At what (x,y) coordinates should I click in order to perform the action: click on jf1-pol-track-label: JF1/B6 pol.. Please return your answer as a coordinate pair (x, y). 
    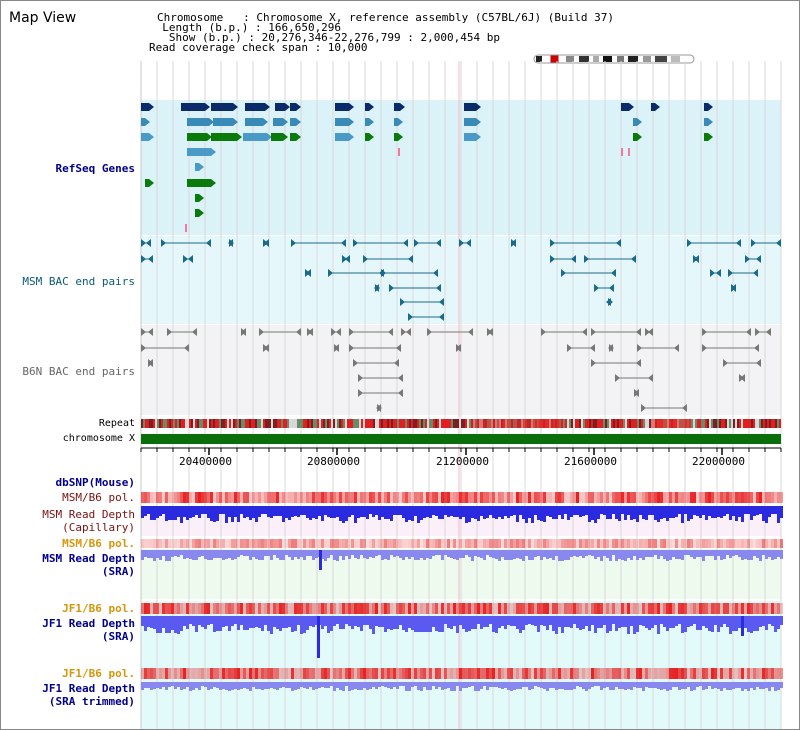
    Looking at the image, I should click on (98, 608).